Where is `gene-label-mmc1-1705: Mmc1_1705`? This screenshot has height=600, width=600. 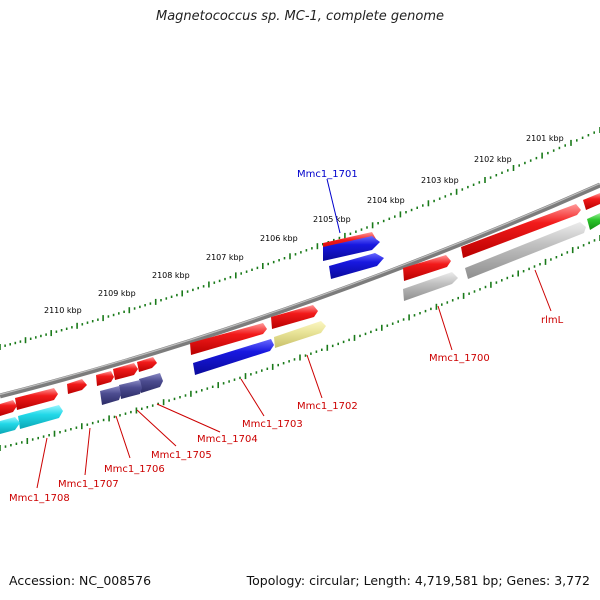
gene-label-mmc1-1705: Mmc1_1705 is located at coordinates (181, 455).